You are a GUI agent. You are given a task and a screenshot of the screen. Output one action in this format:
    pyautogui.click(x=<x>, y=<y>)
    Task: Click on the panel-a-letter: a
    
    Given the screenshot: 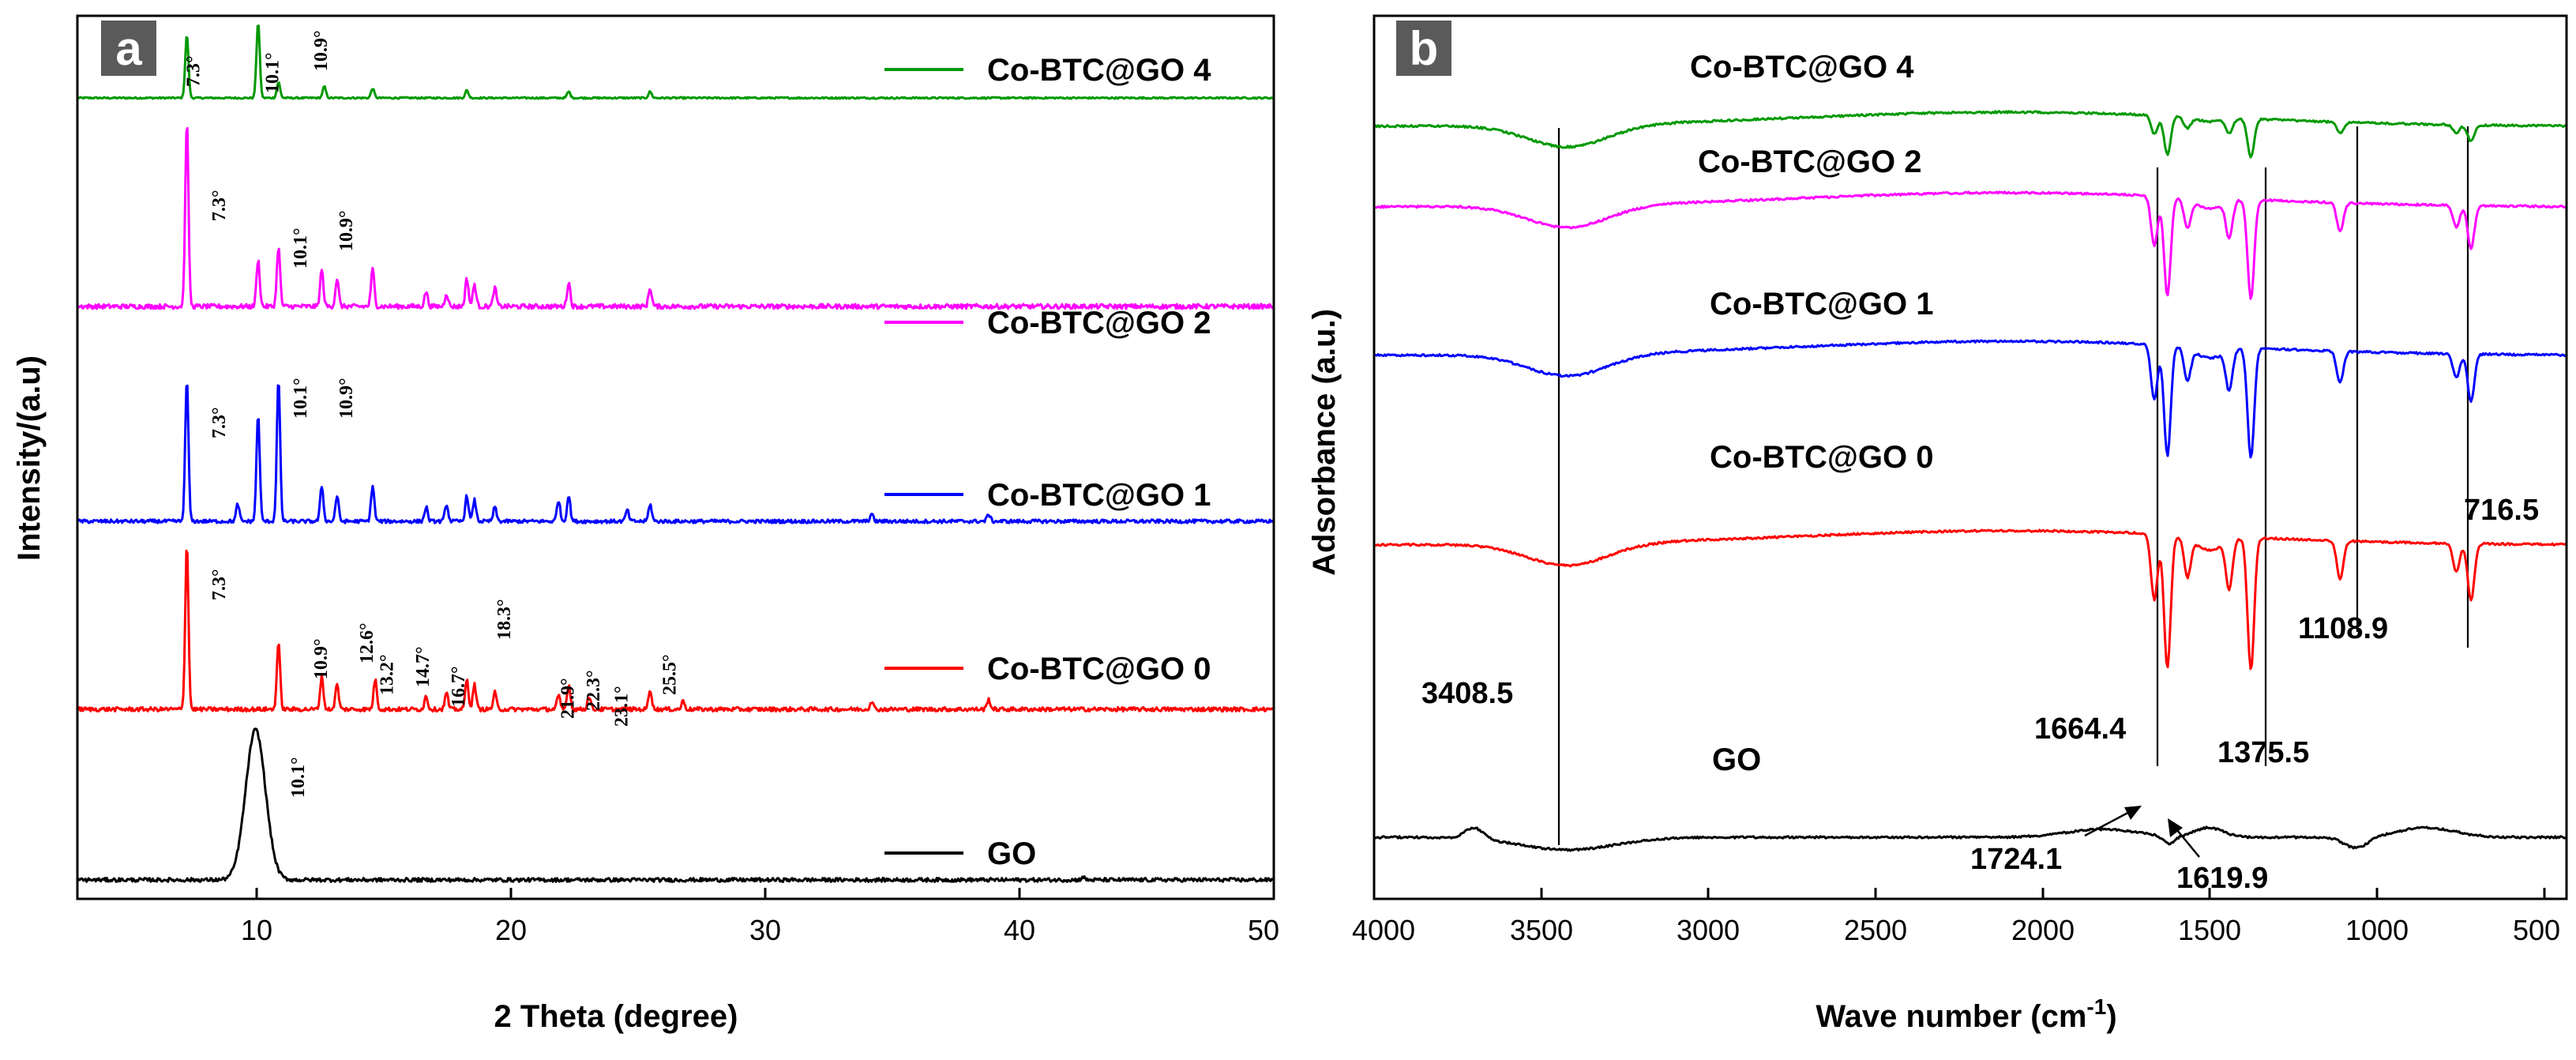 What is the action you would take?
    pyautogui.click(x=128, y=48)
    